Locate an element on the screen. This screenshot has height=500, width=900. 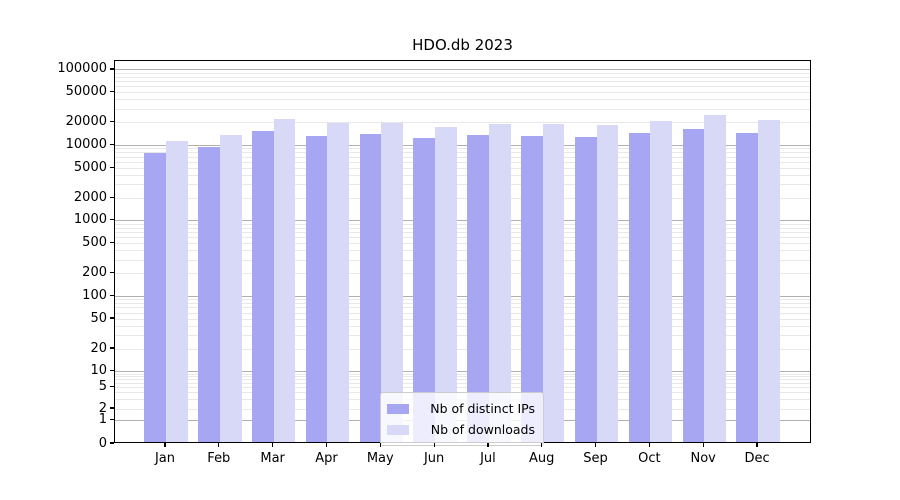
bar-downloads-jul is located at coordinates (499, 282).